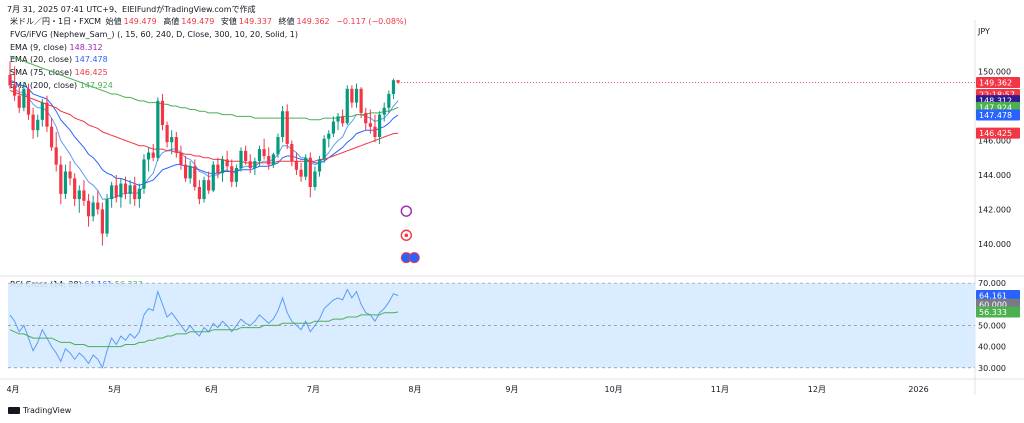 The image size is (1024, 423). I want to click on ohlc-open: 始値 149.479, so click(131, 21).